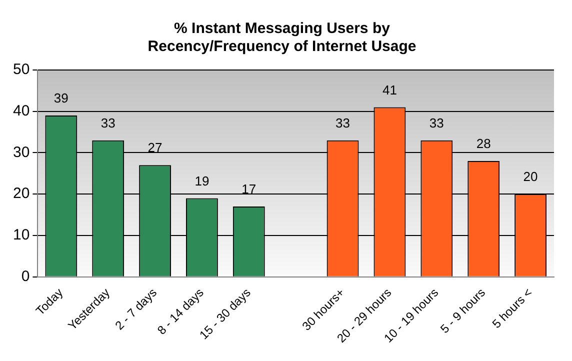 The width and height of the screenshot is (572, 361). I want to click on y-tick-label: 0, so click(25, 276).